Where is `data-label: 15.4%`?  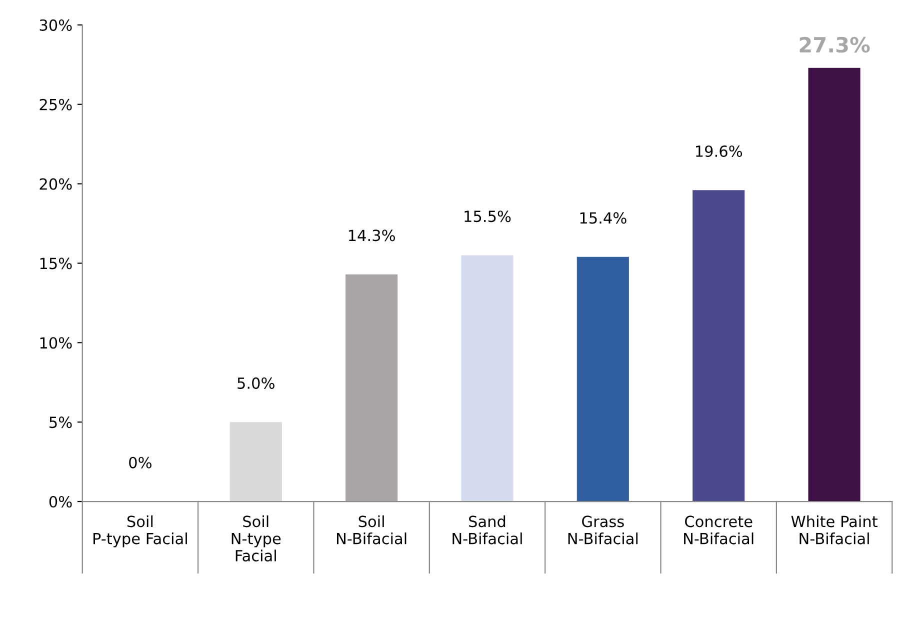
data-label: 15.4% is located at coordinates (603, 218).